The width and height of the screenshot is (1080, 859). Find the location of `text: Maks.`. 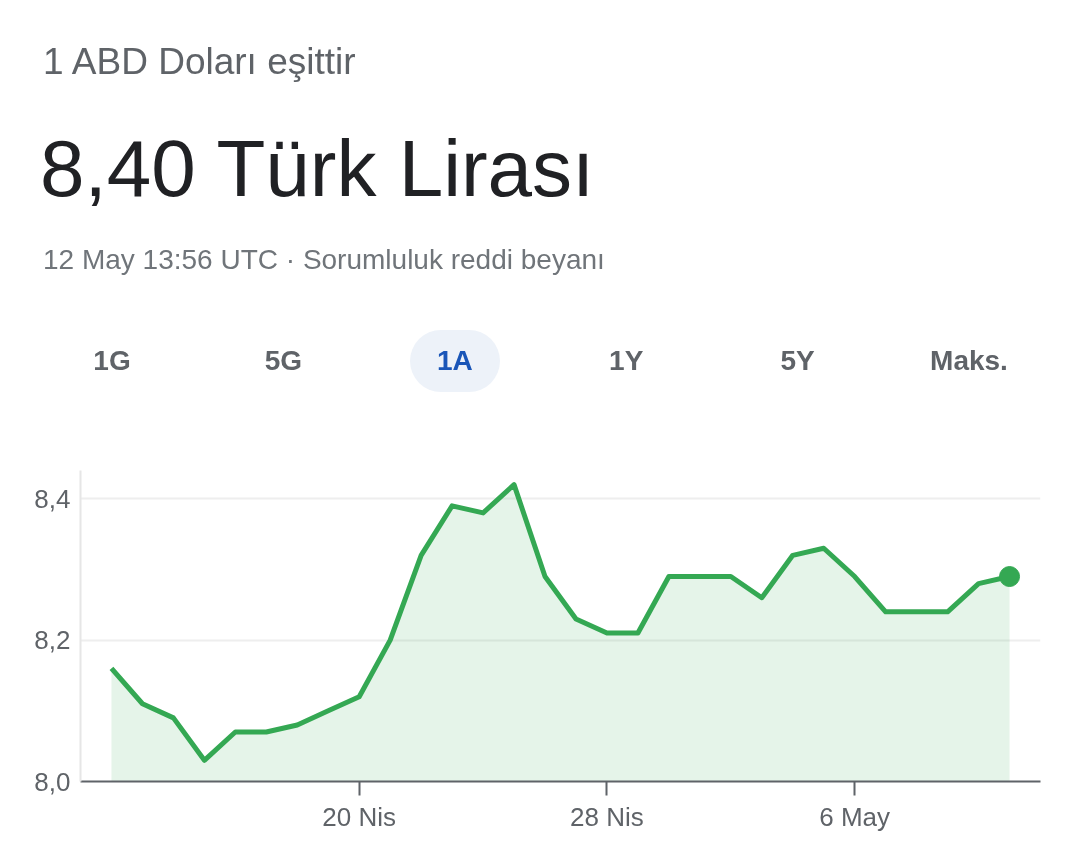

text: Maks. is located at coordinates (969, 361).